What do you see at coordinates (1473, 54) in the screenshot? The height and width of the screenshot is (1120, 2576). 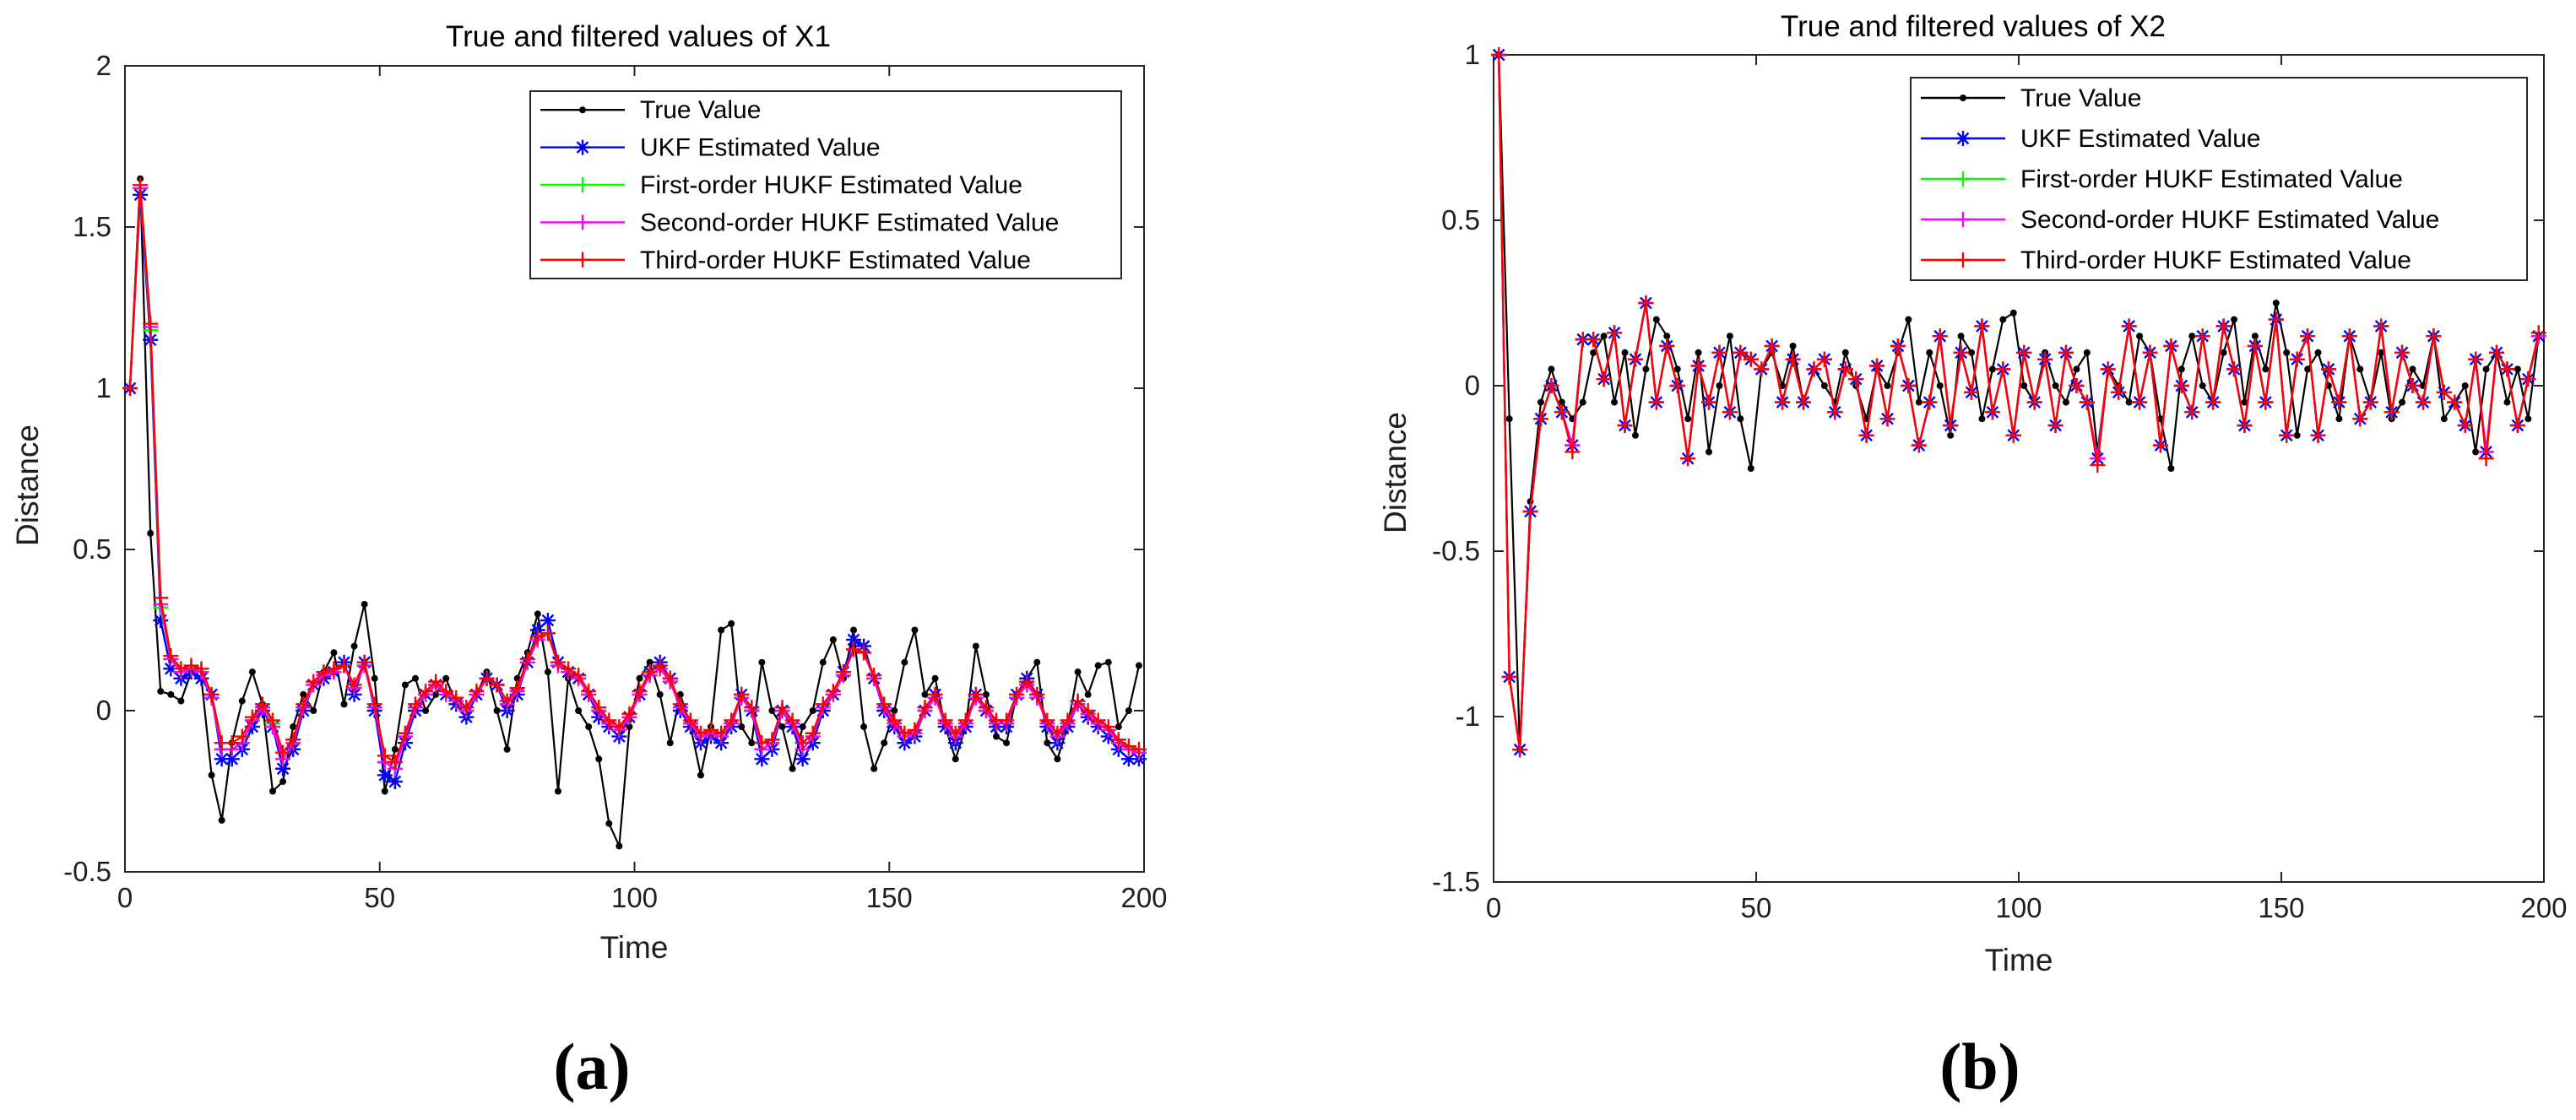 I see `y-tick-label: 1` at bounding box center [1473, 54].